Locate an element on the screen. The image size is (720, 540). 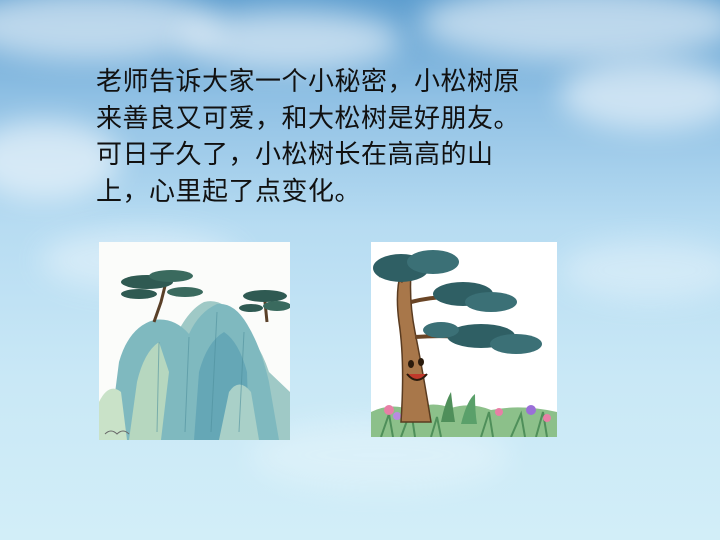
mountain-pine-image is located at coordinates (194, 341).